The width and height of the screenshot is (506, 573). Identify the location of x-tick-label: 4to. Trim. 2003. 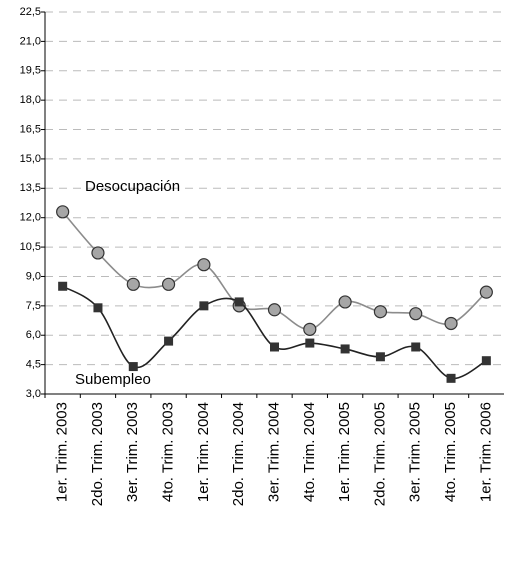
(168, 452).